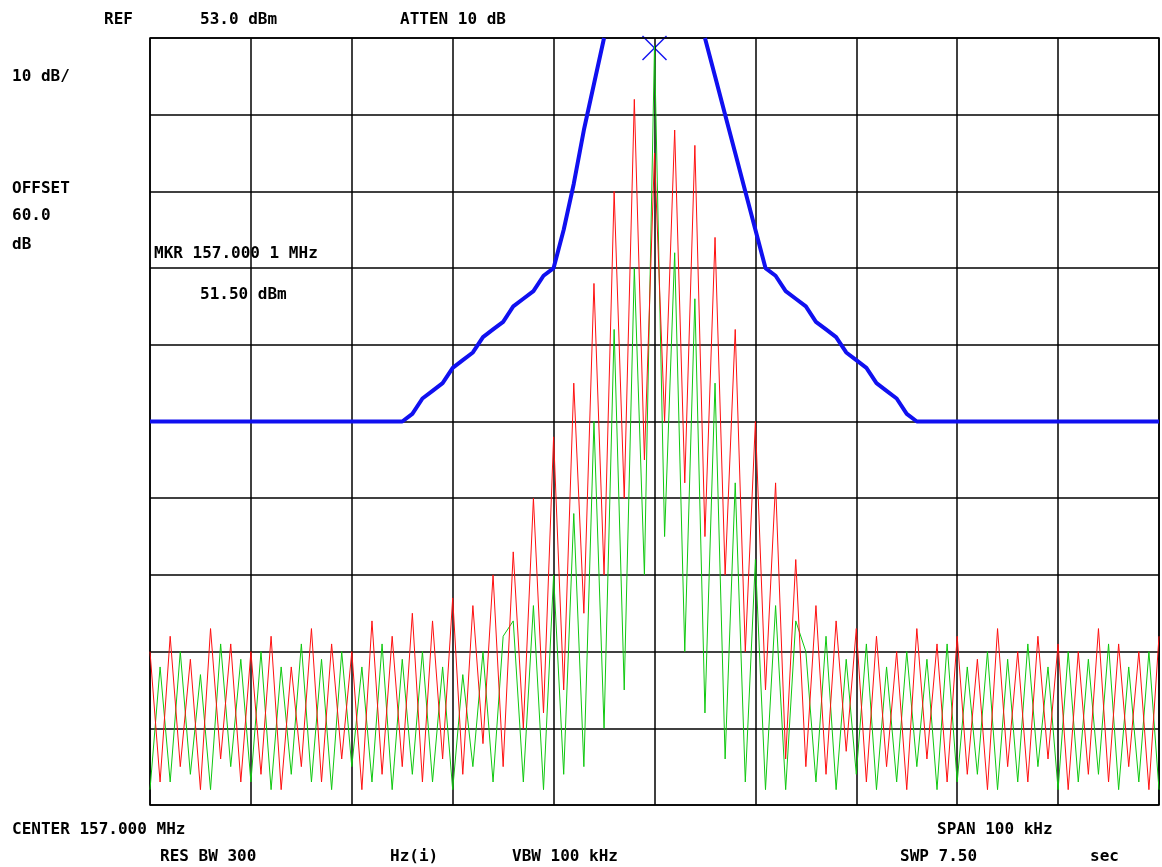  Describe the element at coordinates (22, 243) in the screenshot. I see `text: dB` at that location.